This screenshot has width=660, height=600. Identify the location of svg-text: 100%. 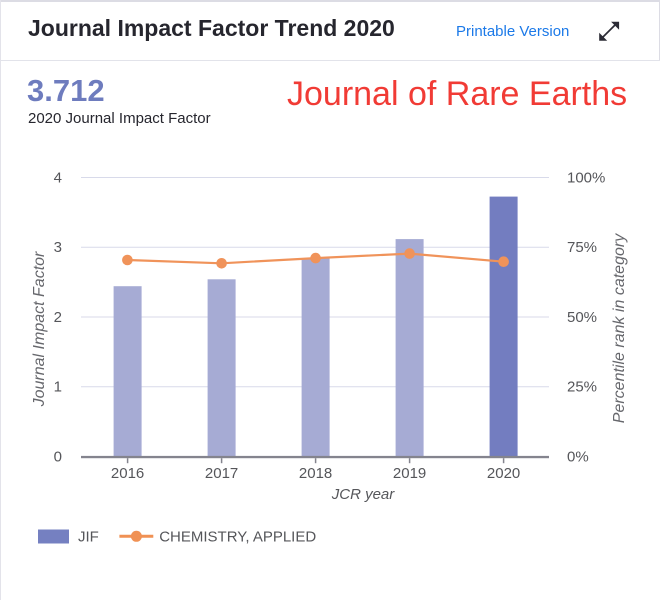
(586, 177).